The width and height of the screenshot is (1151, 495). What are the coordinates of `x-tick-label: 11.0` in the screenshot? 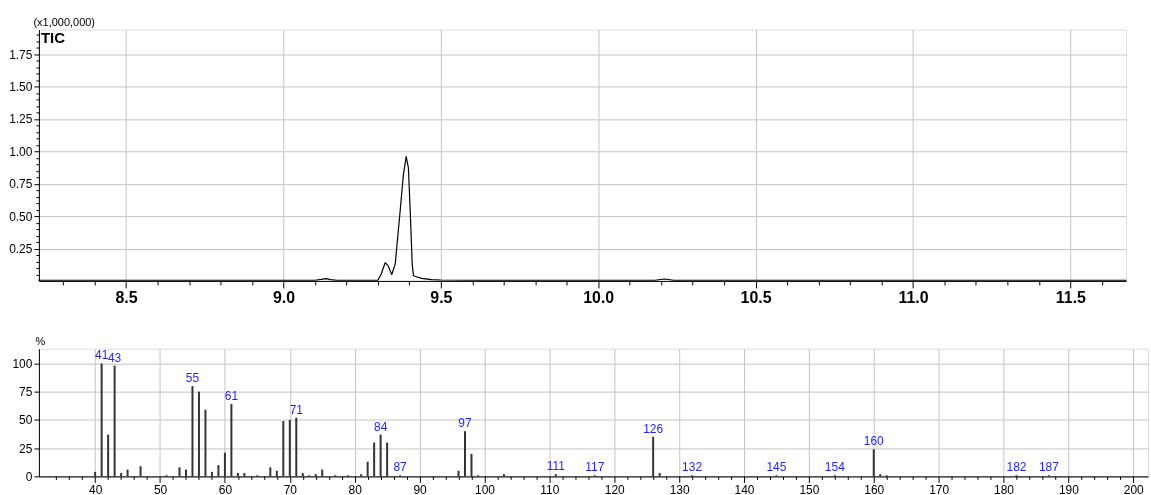 It's located at (913, 298).